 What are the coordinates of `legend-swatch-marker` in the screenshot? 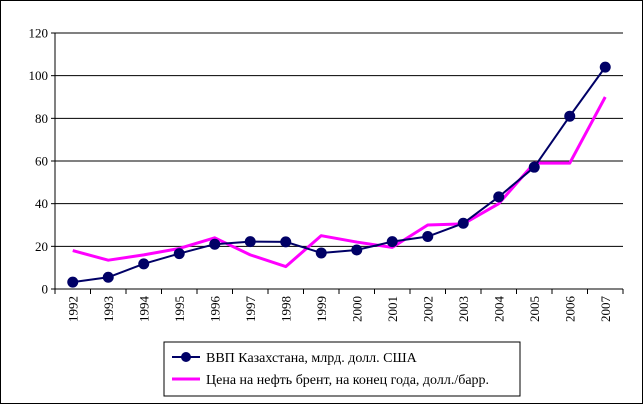 It's located at (186, 357).